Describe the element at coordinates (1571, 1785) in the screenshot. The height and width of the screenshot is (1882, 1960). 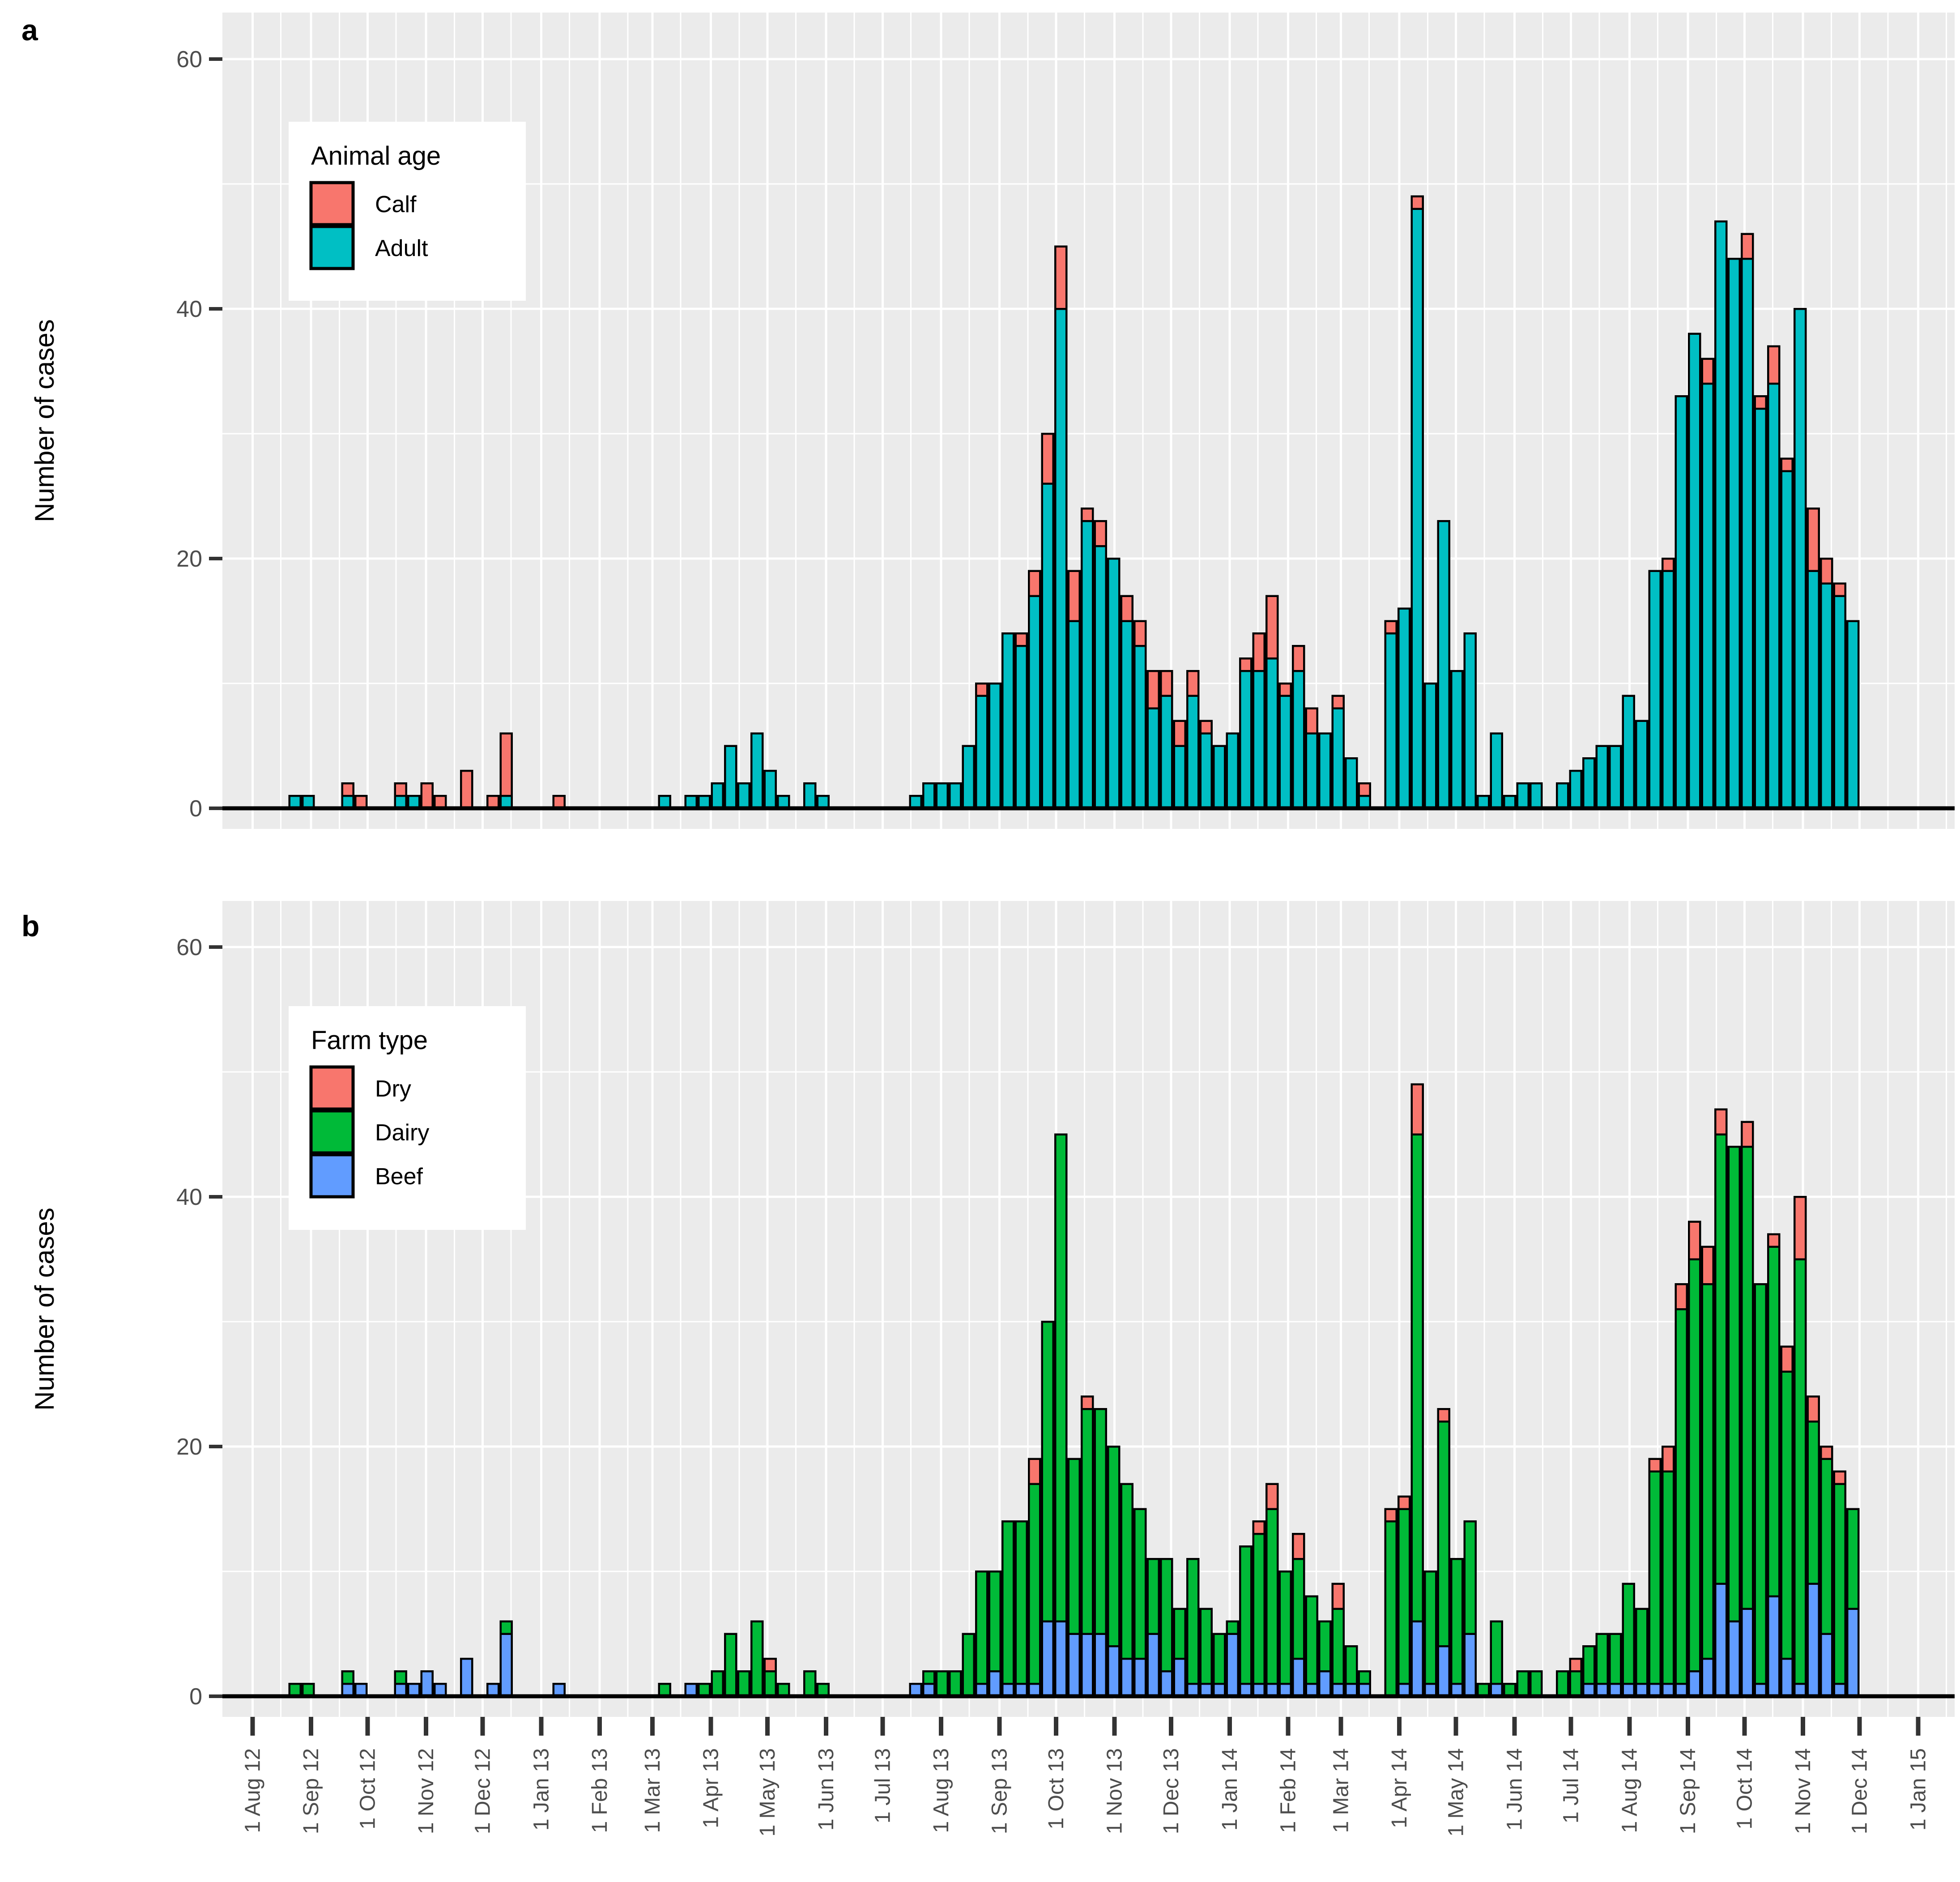
I see `tick-label: 1 Jul 14` at that location.